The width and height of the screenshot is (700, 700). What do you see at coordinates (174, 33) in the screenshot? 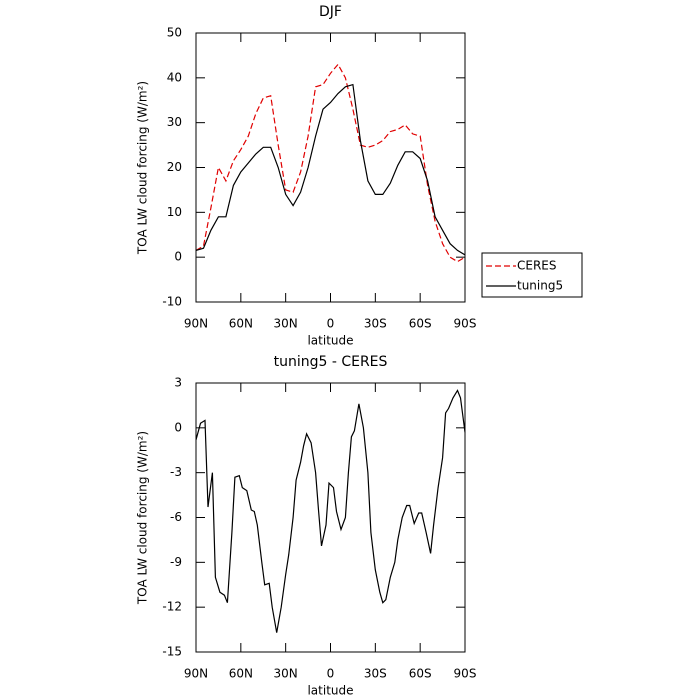
I see `y-tick-label: 50` at bounding box center [174, 33].